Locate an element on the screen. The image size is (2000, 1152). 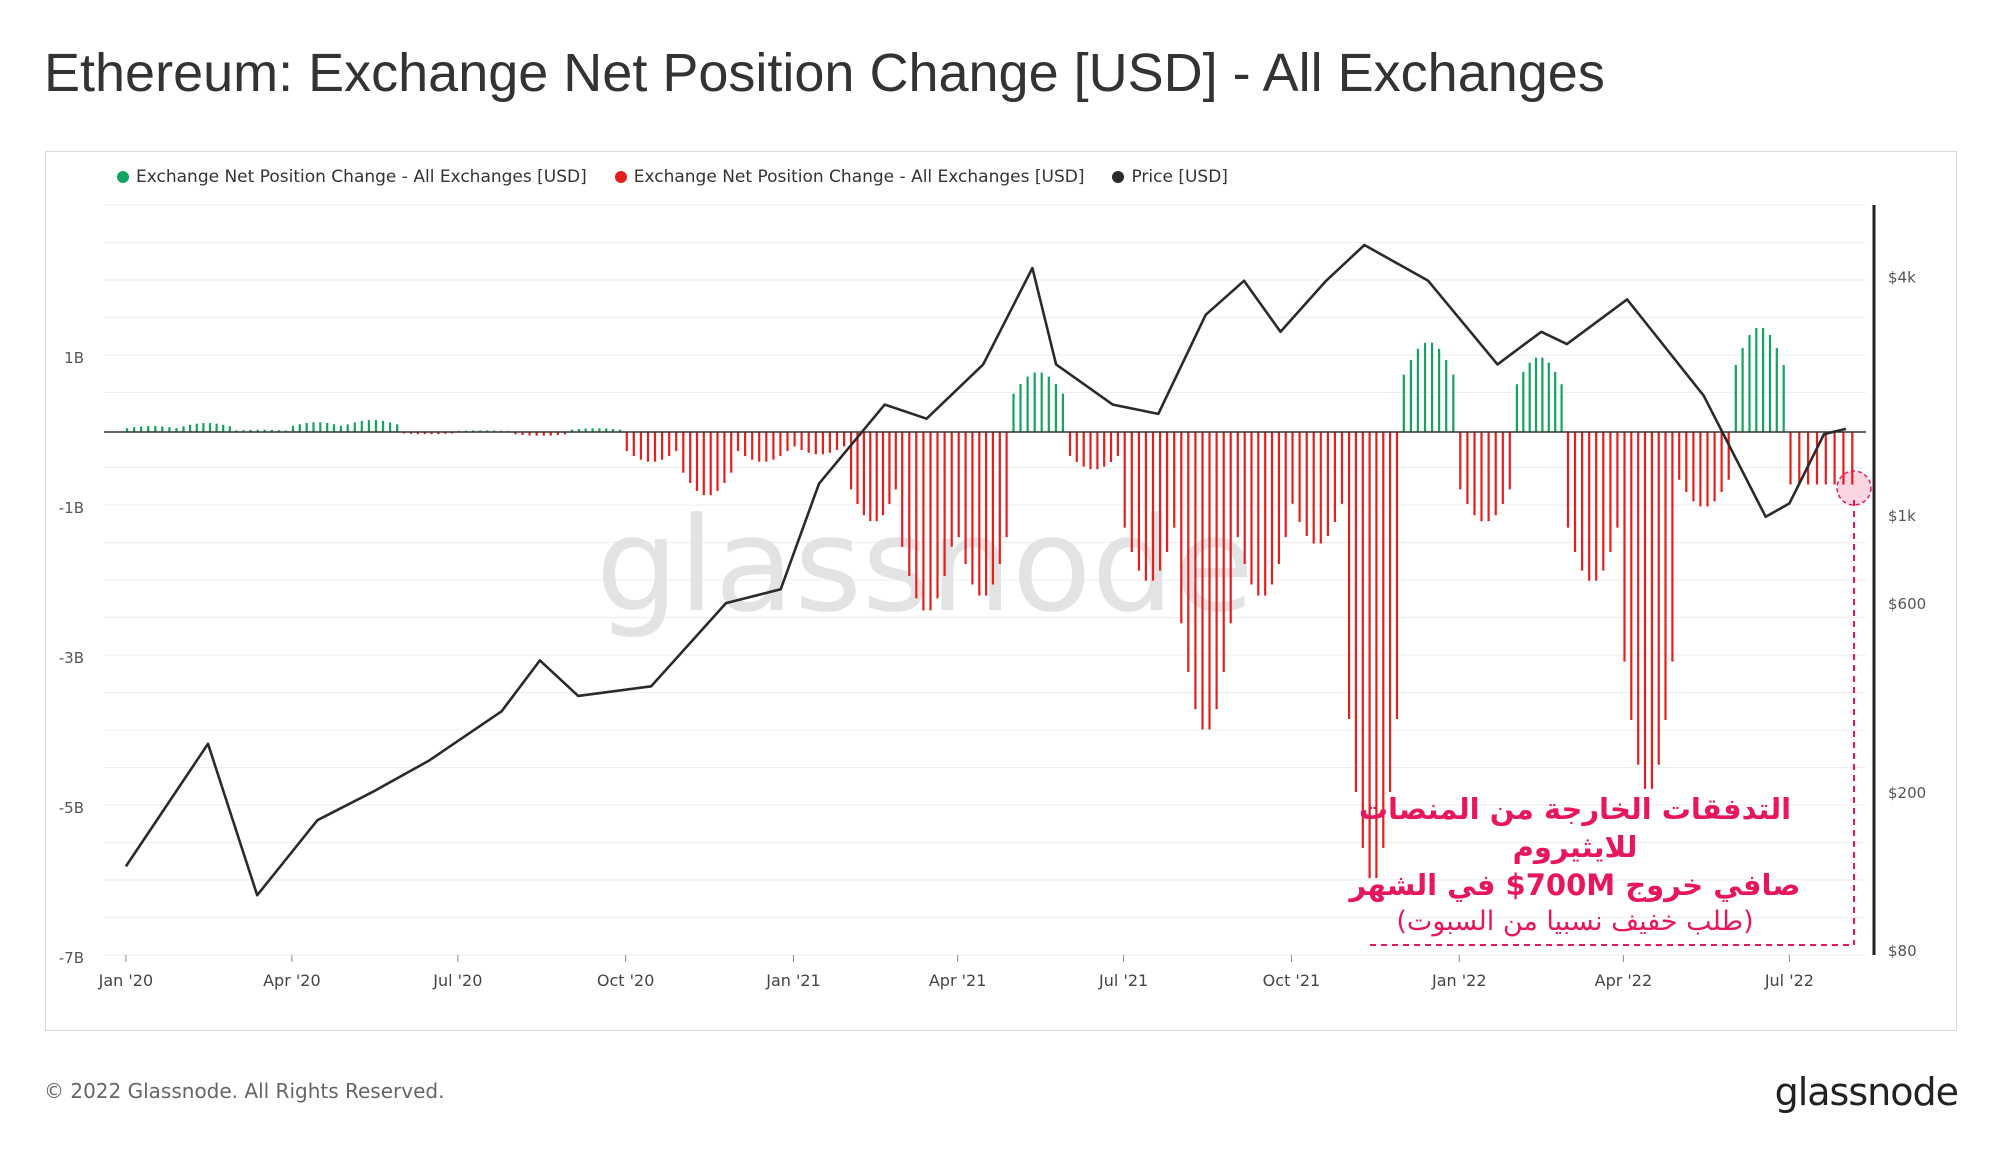
y-right-tick-label: $4k is located at coordinates (1902, 277).